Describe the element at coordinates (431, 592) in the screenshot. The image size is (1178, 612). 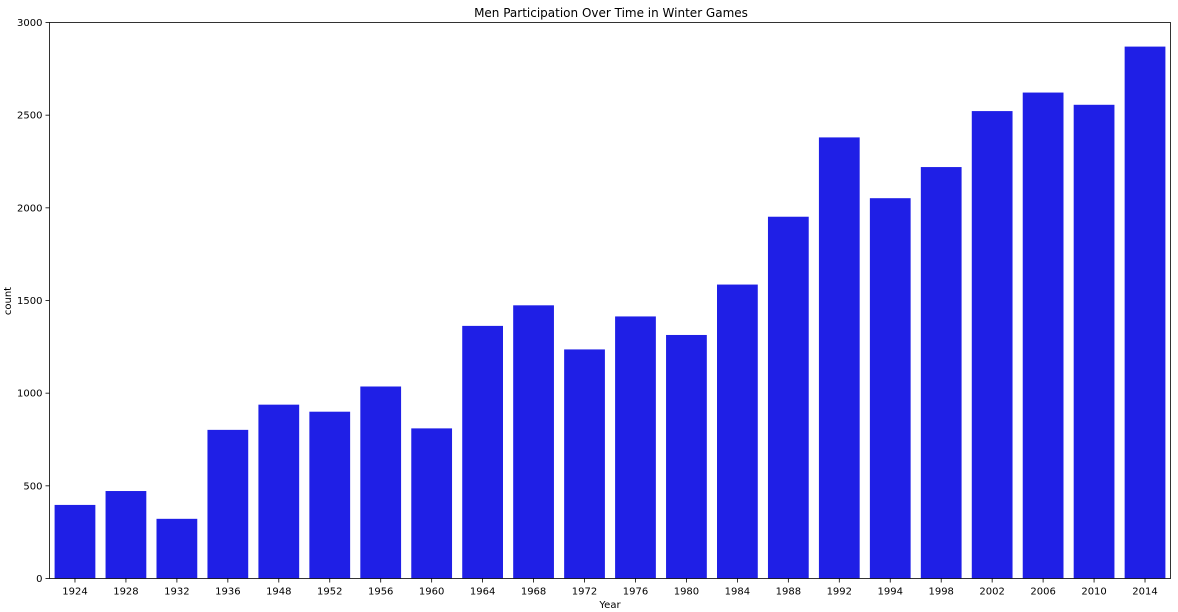
I see `x-tick-label: 1960` at that location.